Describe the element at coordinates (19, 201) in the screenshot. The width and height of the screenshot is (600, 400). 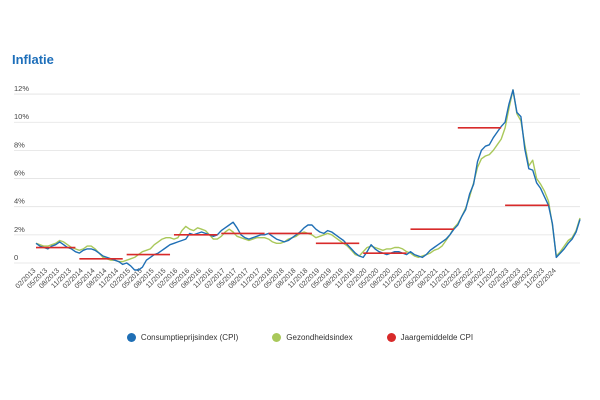
I see `y-tick-label: 4%` at that location.